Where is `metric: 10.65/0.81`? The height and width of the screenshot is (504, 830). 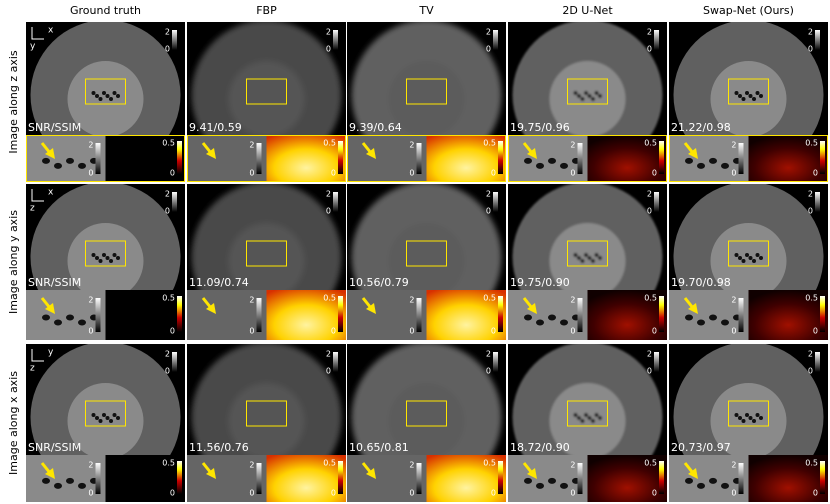
metric: 10.65/0.81 is located at coordinates (379, 447).